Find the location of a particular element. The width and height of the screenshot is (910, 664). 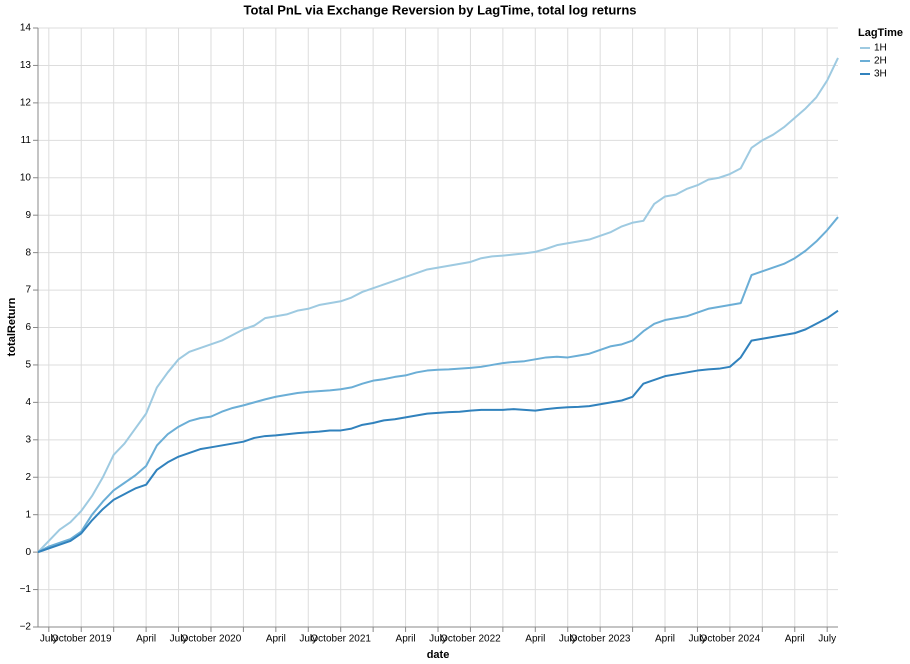

y-tick-label: 13 is located at coordinates (26, 65).